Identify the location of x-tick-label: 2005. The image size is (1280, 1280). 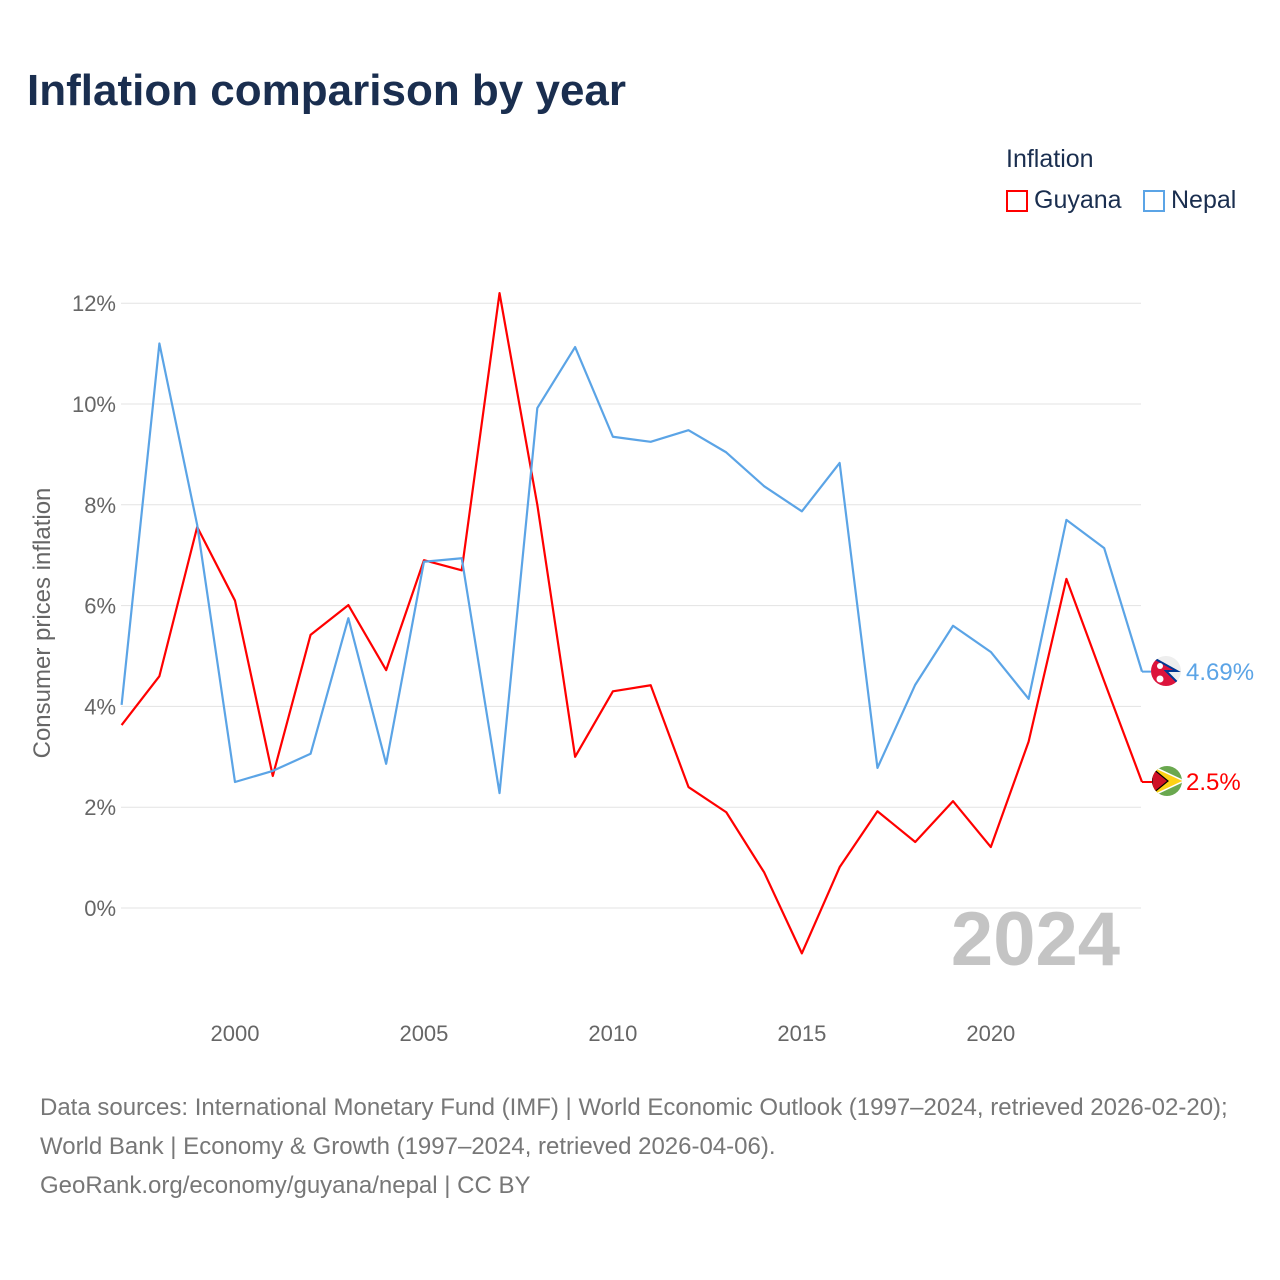
(423, 1033).